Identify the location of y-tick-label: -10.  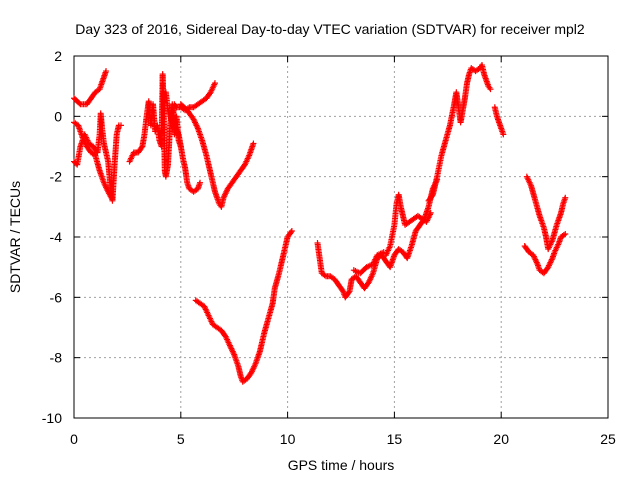
(52, 418).